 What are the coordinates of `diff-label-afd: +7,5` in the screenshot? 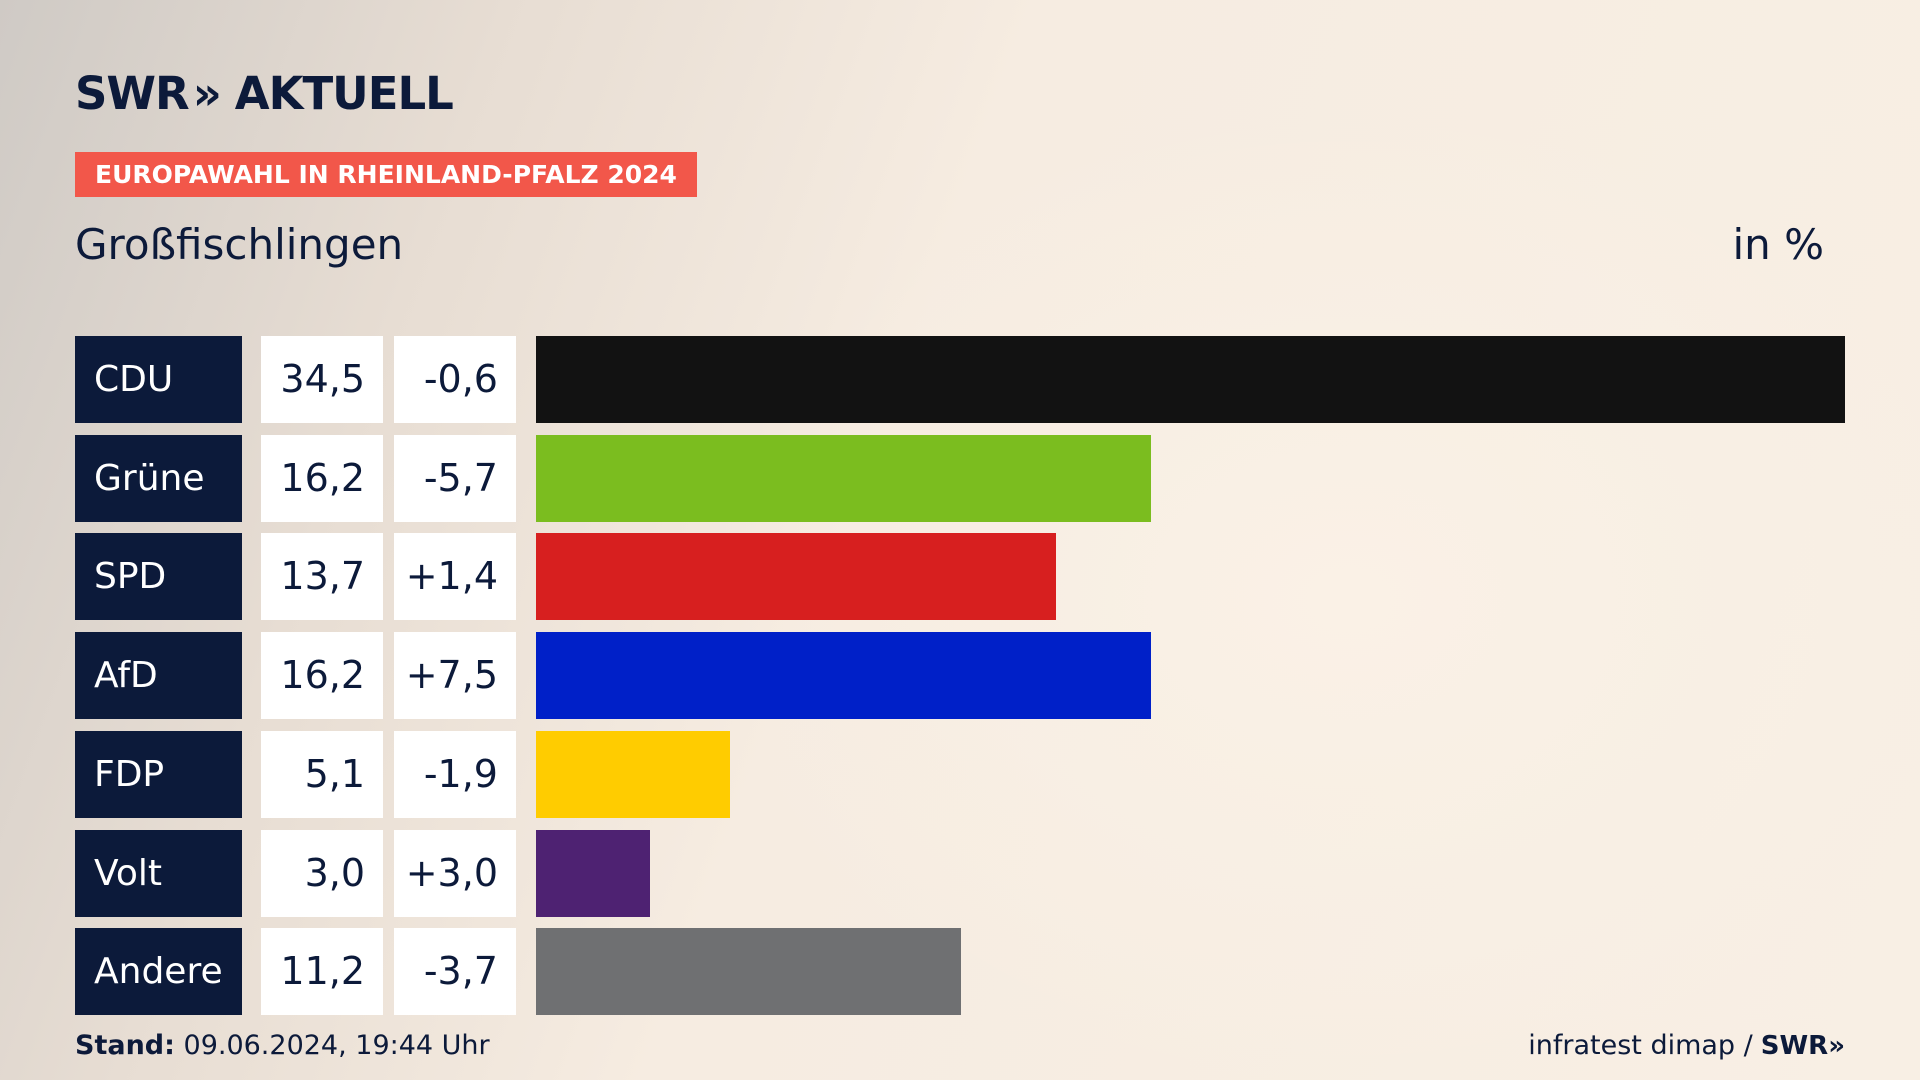 It's located at (455, 675).